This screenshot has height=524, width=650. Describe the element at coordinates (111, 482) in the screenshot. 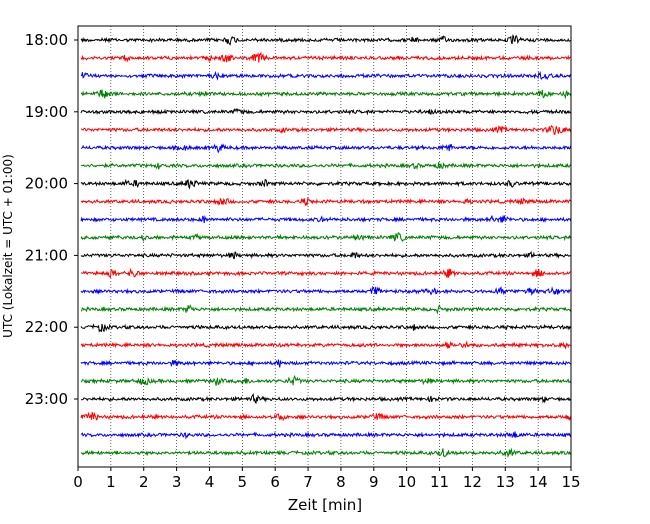

I see `x-tick-label: 1` at that location.